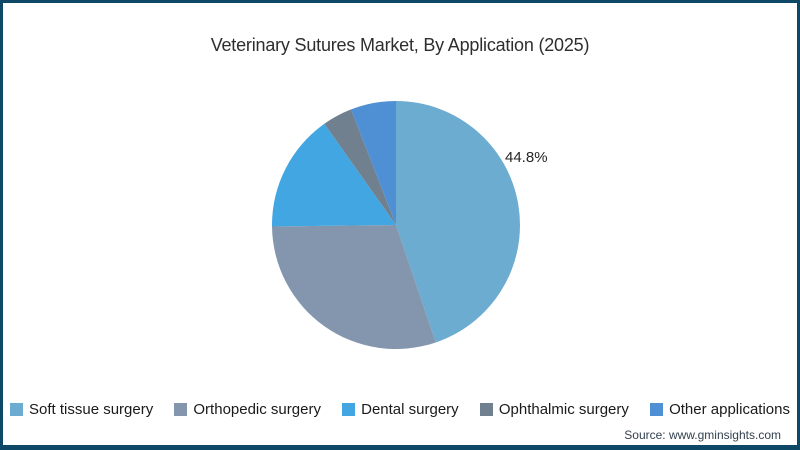  I want to click on legend-item-ophthalmic-surgery: Ophthalmic surgery, so click(554, 409).